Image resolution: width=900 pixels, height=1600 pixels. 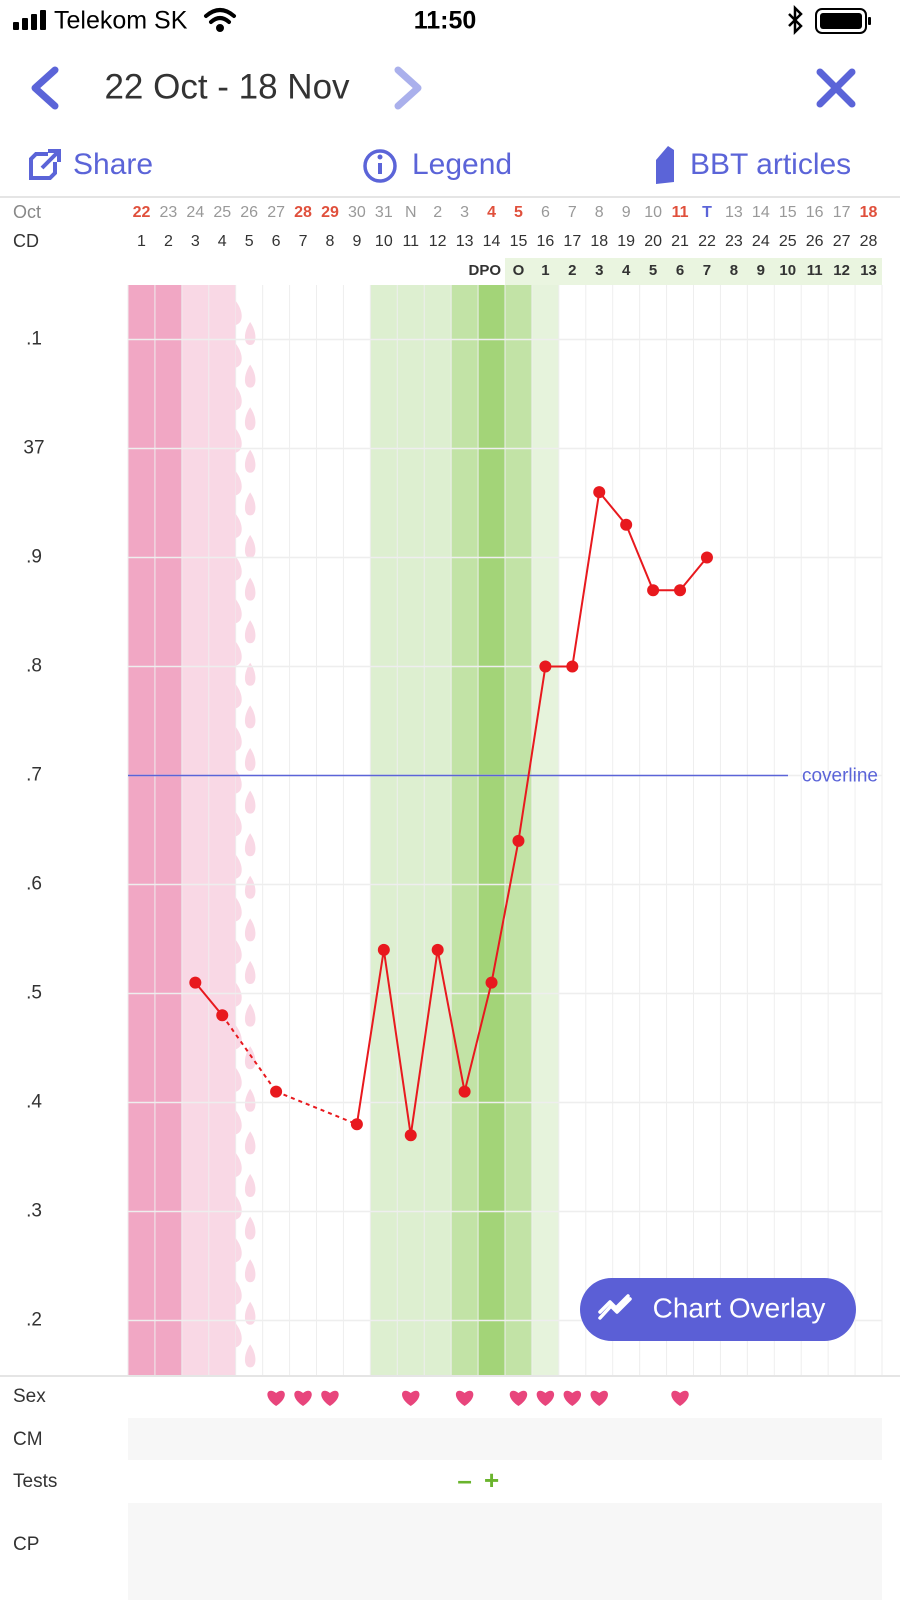 What do you see at coordinates (753, 165) in the screenshot?
I see `articles-button: BBT articles` at bounding box center [753, 165].